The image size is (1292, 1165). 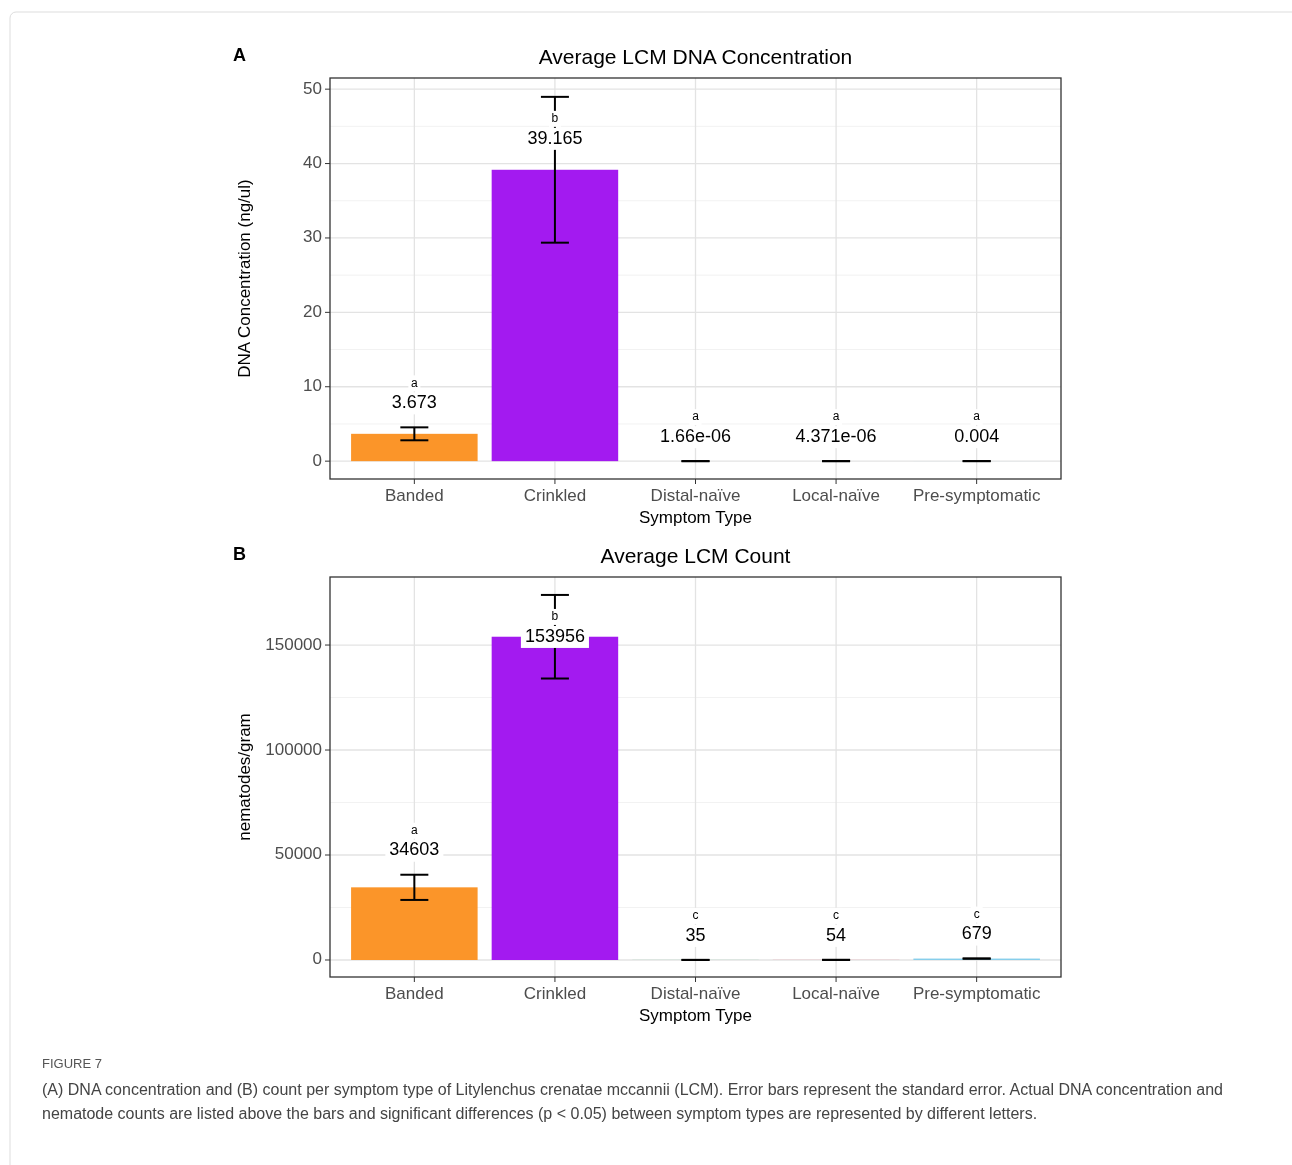 What do you see at coordinates (72, 1063) in the screenshot?
I see `caption: FIGURE 7` at bounding box center [72, 1063].